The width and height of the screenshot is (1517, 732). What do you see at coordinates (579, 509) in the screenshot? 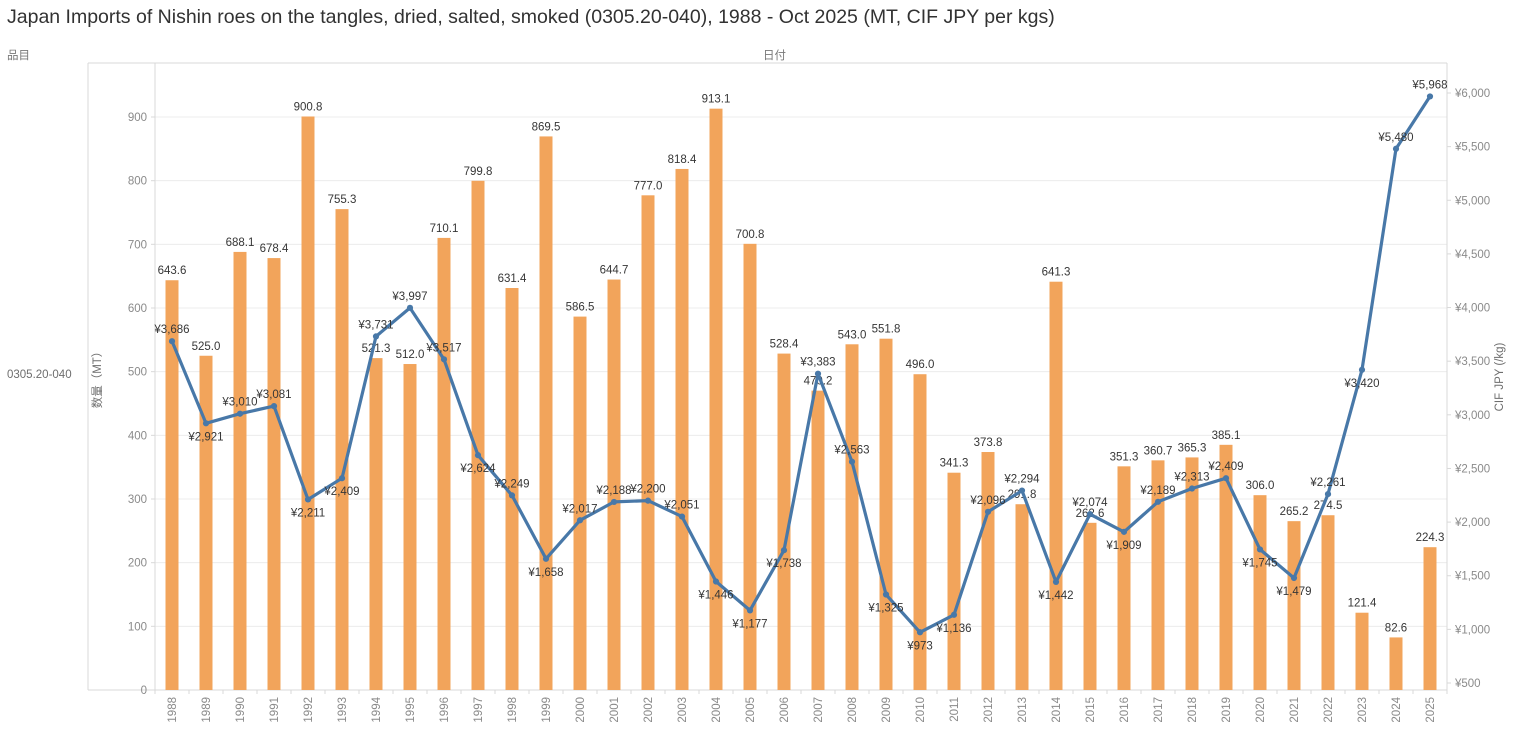
I see `price-label-2000: ¥2,017` at bounding box center [579, 509].